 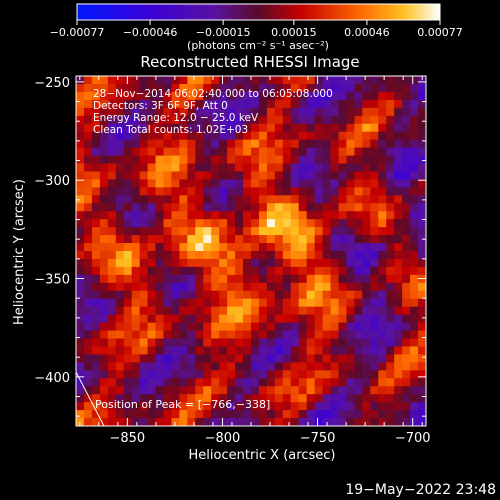 What do you see at coordinates (127, 438) in the screenshot?
I see `x-tick-label: −850` at bounding box center [127, 438].